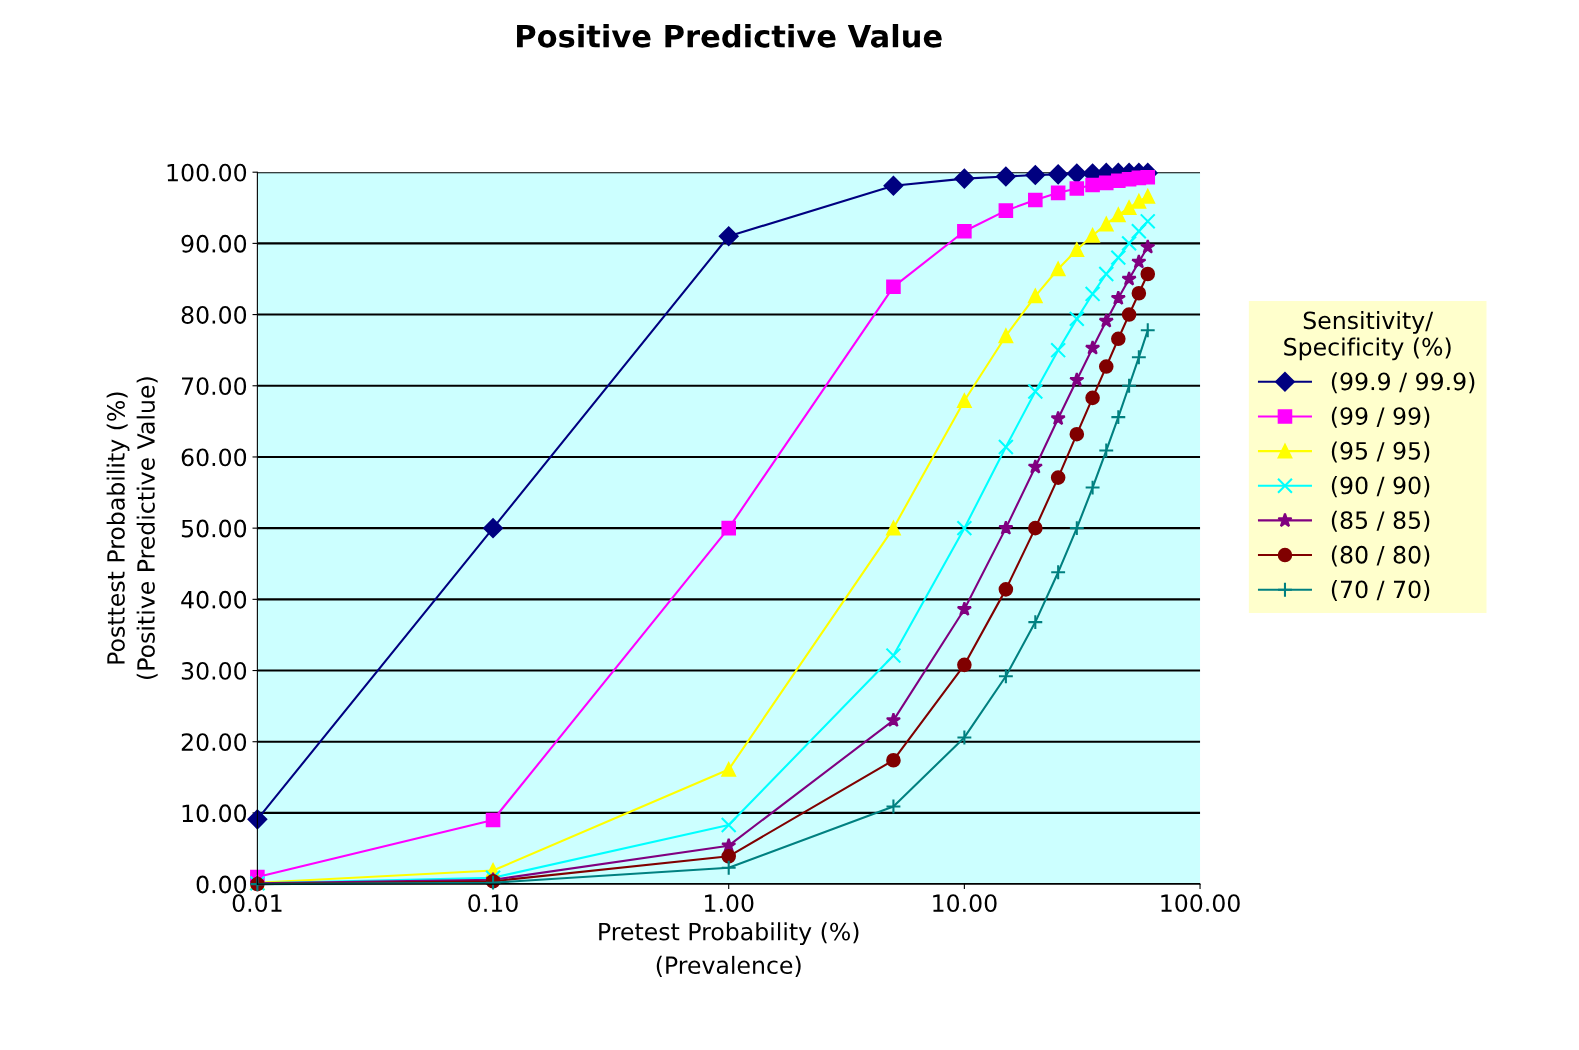 Image resolution: width=1579 pixels, height=1050 pixels. What do you see at coordinates (214, 315) in the screenshot?
I see `y-tick-label: 80.00` at bounding box center [214, 315].